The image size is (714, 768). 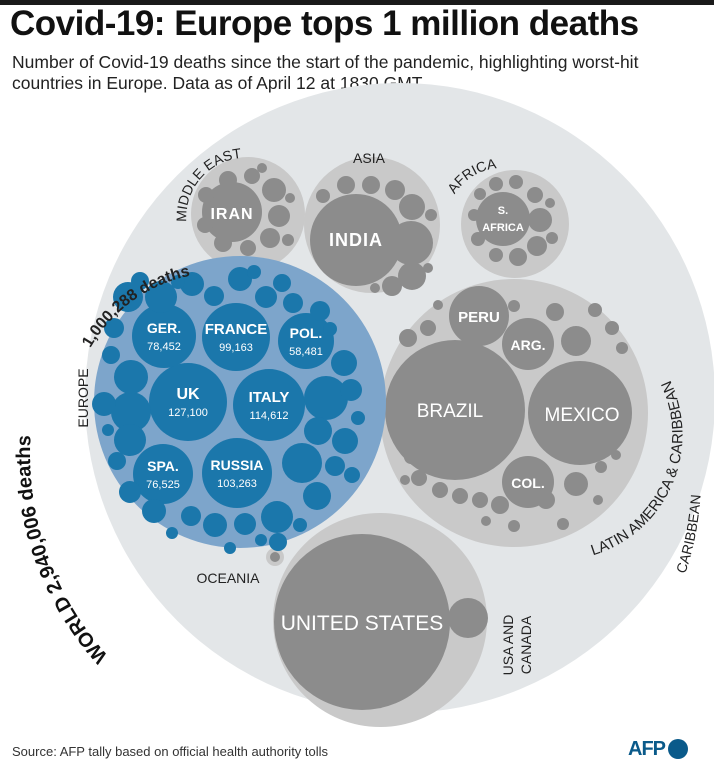 I want to click on afp-logo: AFP, so click(x=658, y=749).